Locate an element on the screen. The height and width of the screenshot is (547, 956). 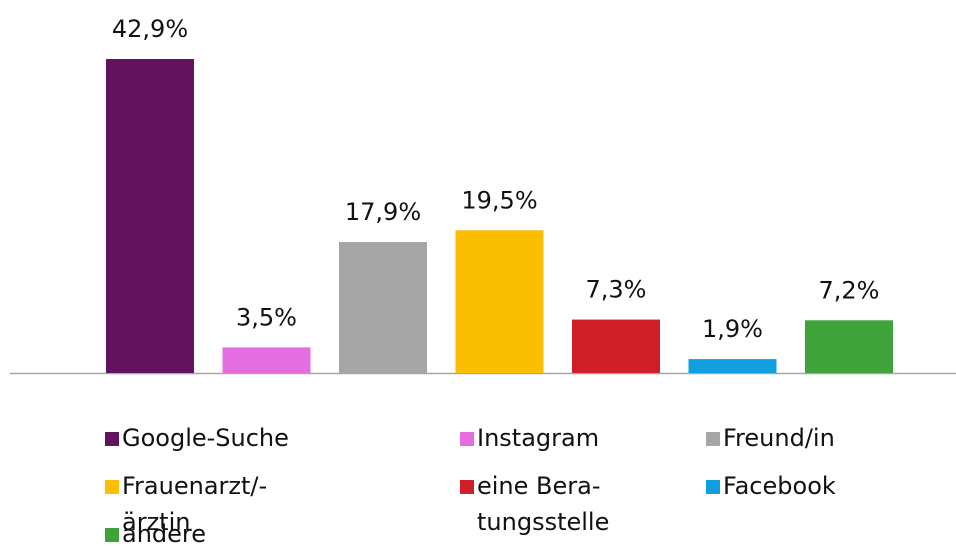
legend-label: Google-Suche is located at coordinates (205, 438).